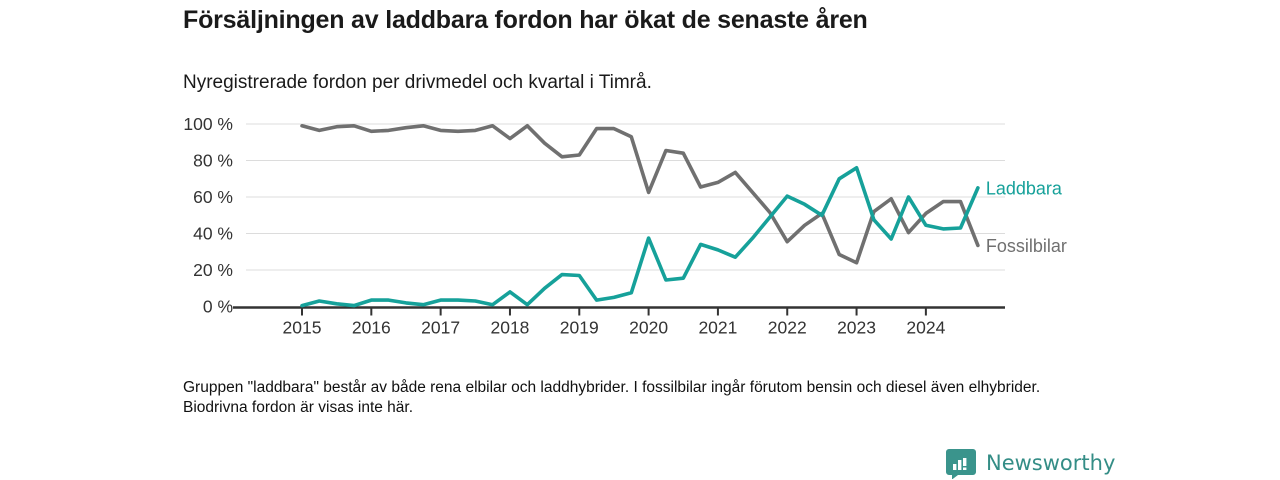  I want to click on newsworthy-logo: Newsworthy, so click(1030, 462).